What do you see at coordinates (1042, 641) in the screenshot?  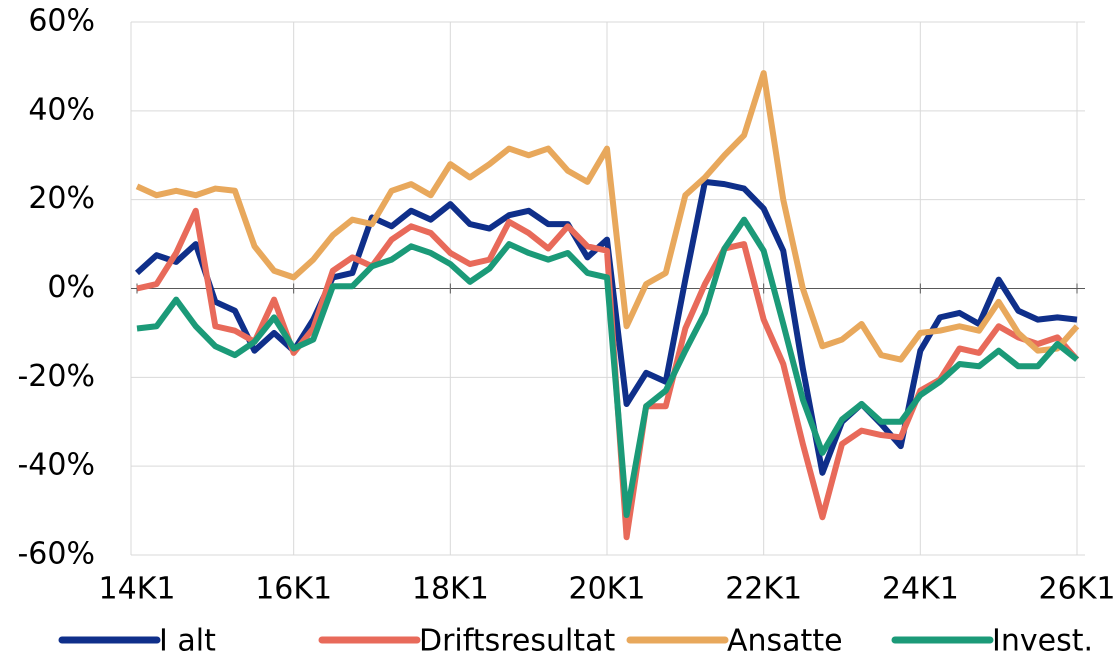 I see `legend-label: Invest.` at bounding box center [1042, 641].